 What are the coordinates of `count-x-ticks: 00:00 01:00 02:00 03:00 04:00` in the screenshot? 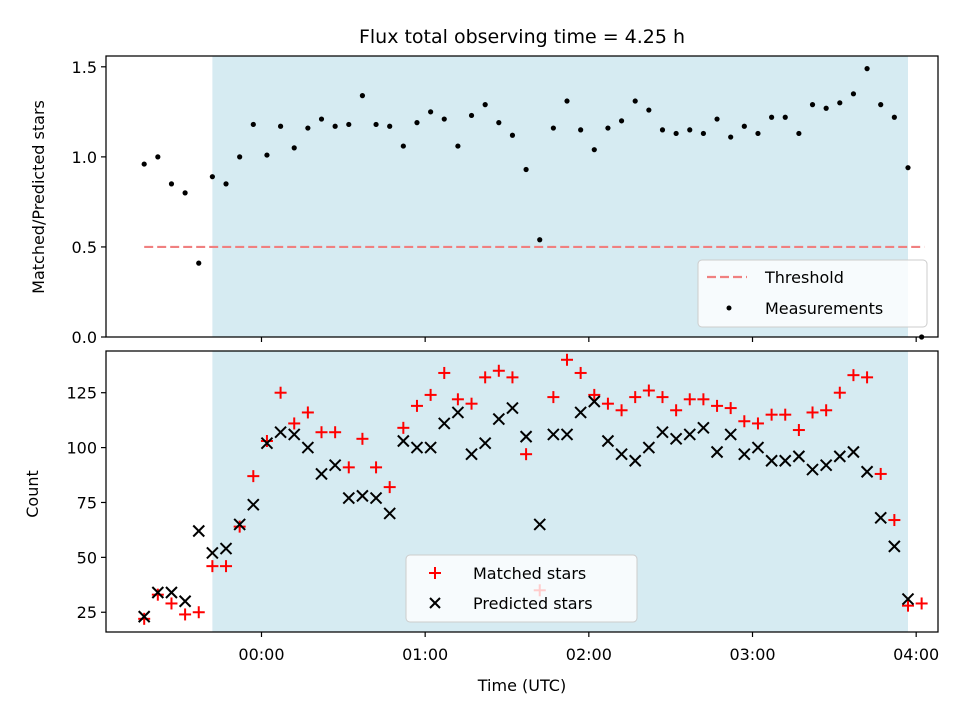 It's located at (588, 648).